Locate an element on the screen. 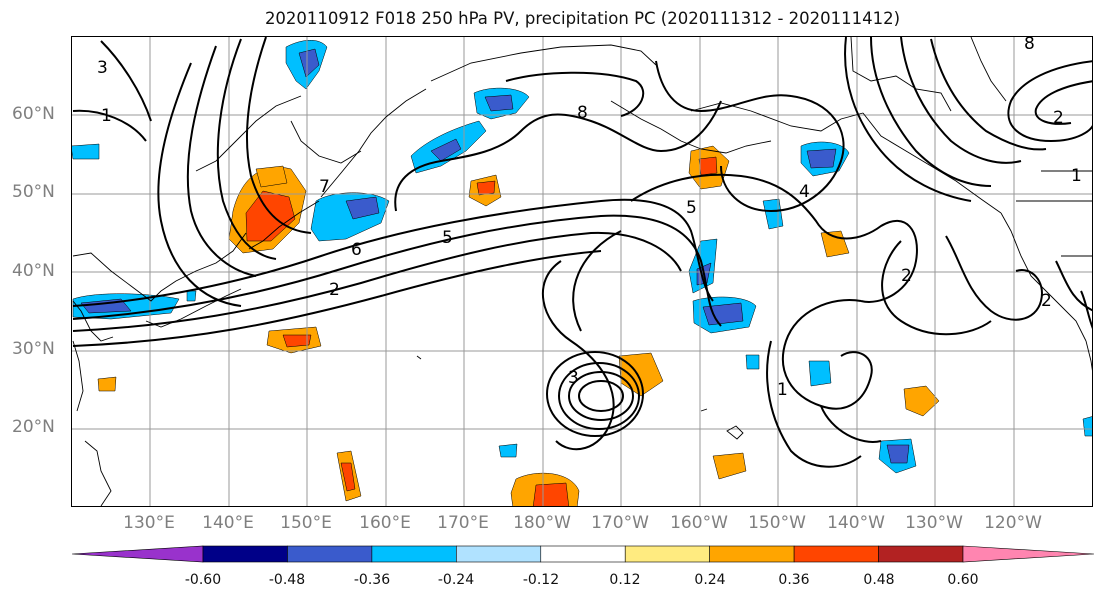 The width and height of the screenshot is (1105, 601). lon-label-160e: 160°E is located at coordinates (385, 523).